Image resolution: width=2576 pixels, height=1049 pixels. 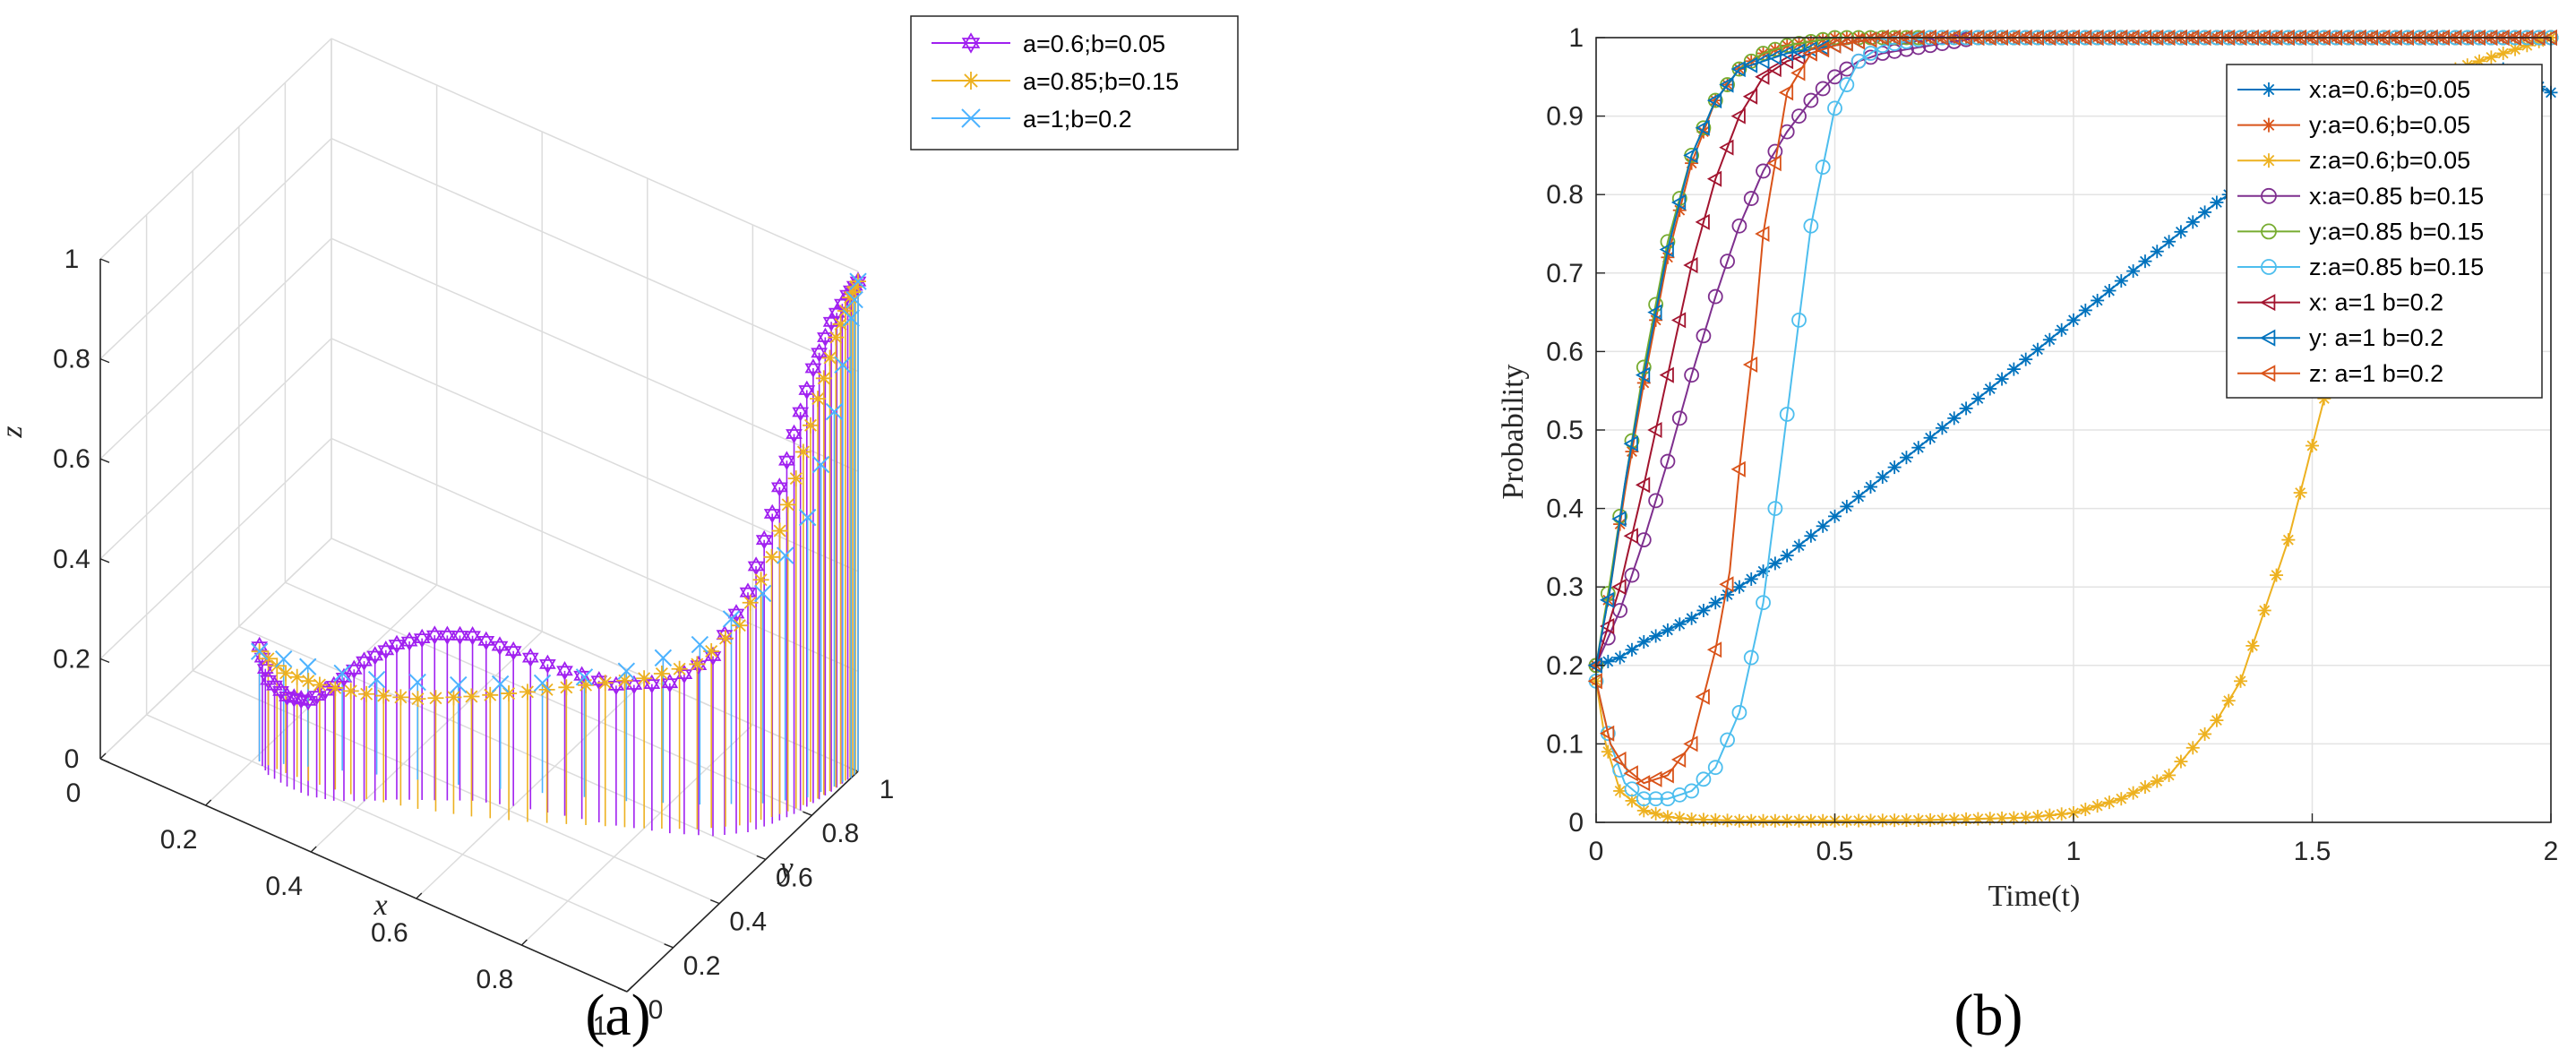 I want to click on a-z-tick, so click(x=104, y=460).